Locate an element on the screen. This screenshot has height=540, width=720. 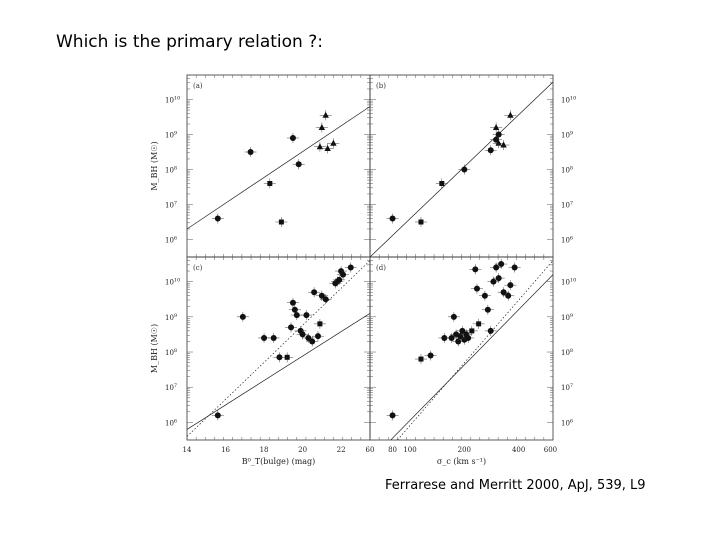
x-tick-label: 14 is located at coordinates (187, 450).